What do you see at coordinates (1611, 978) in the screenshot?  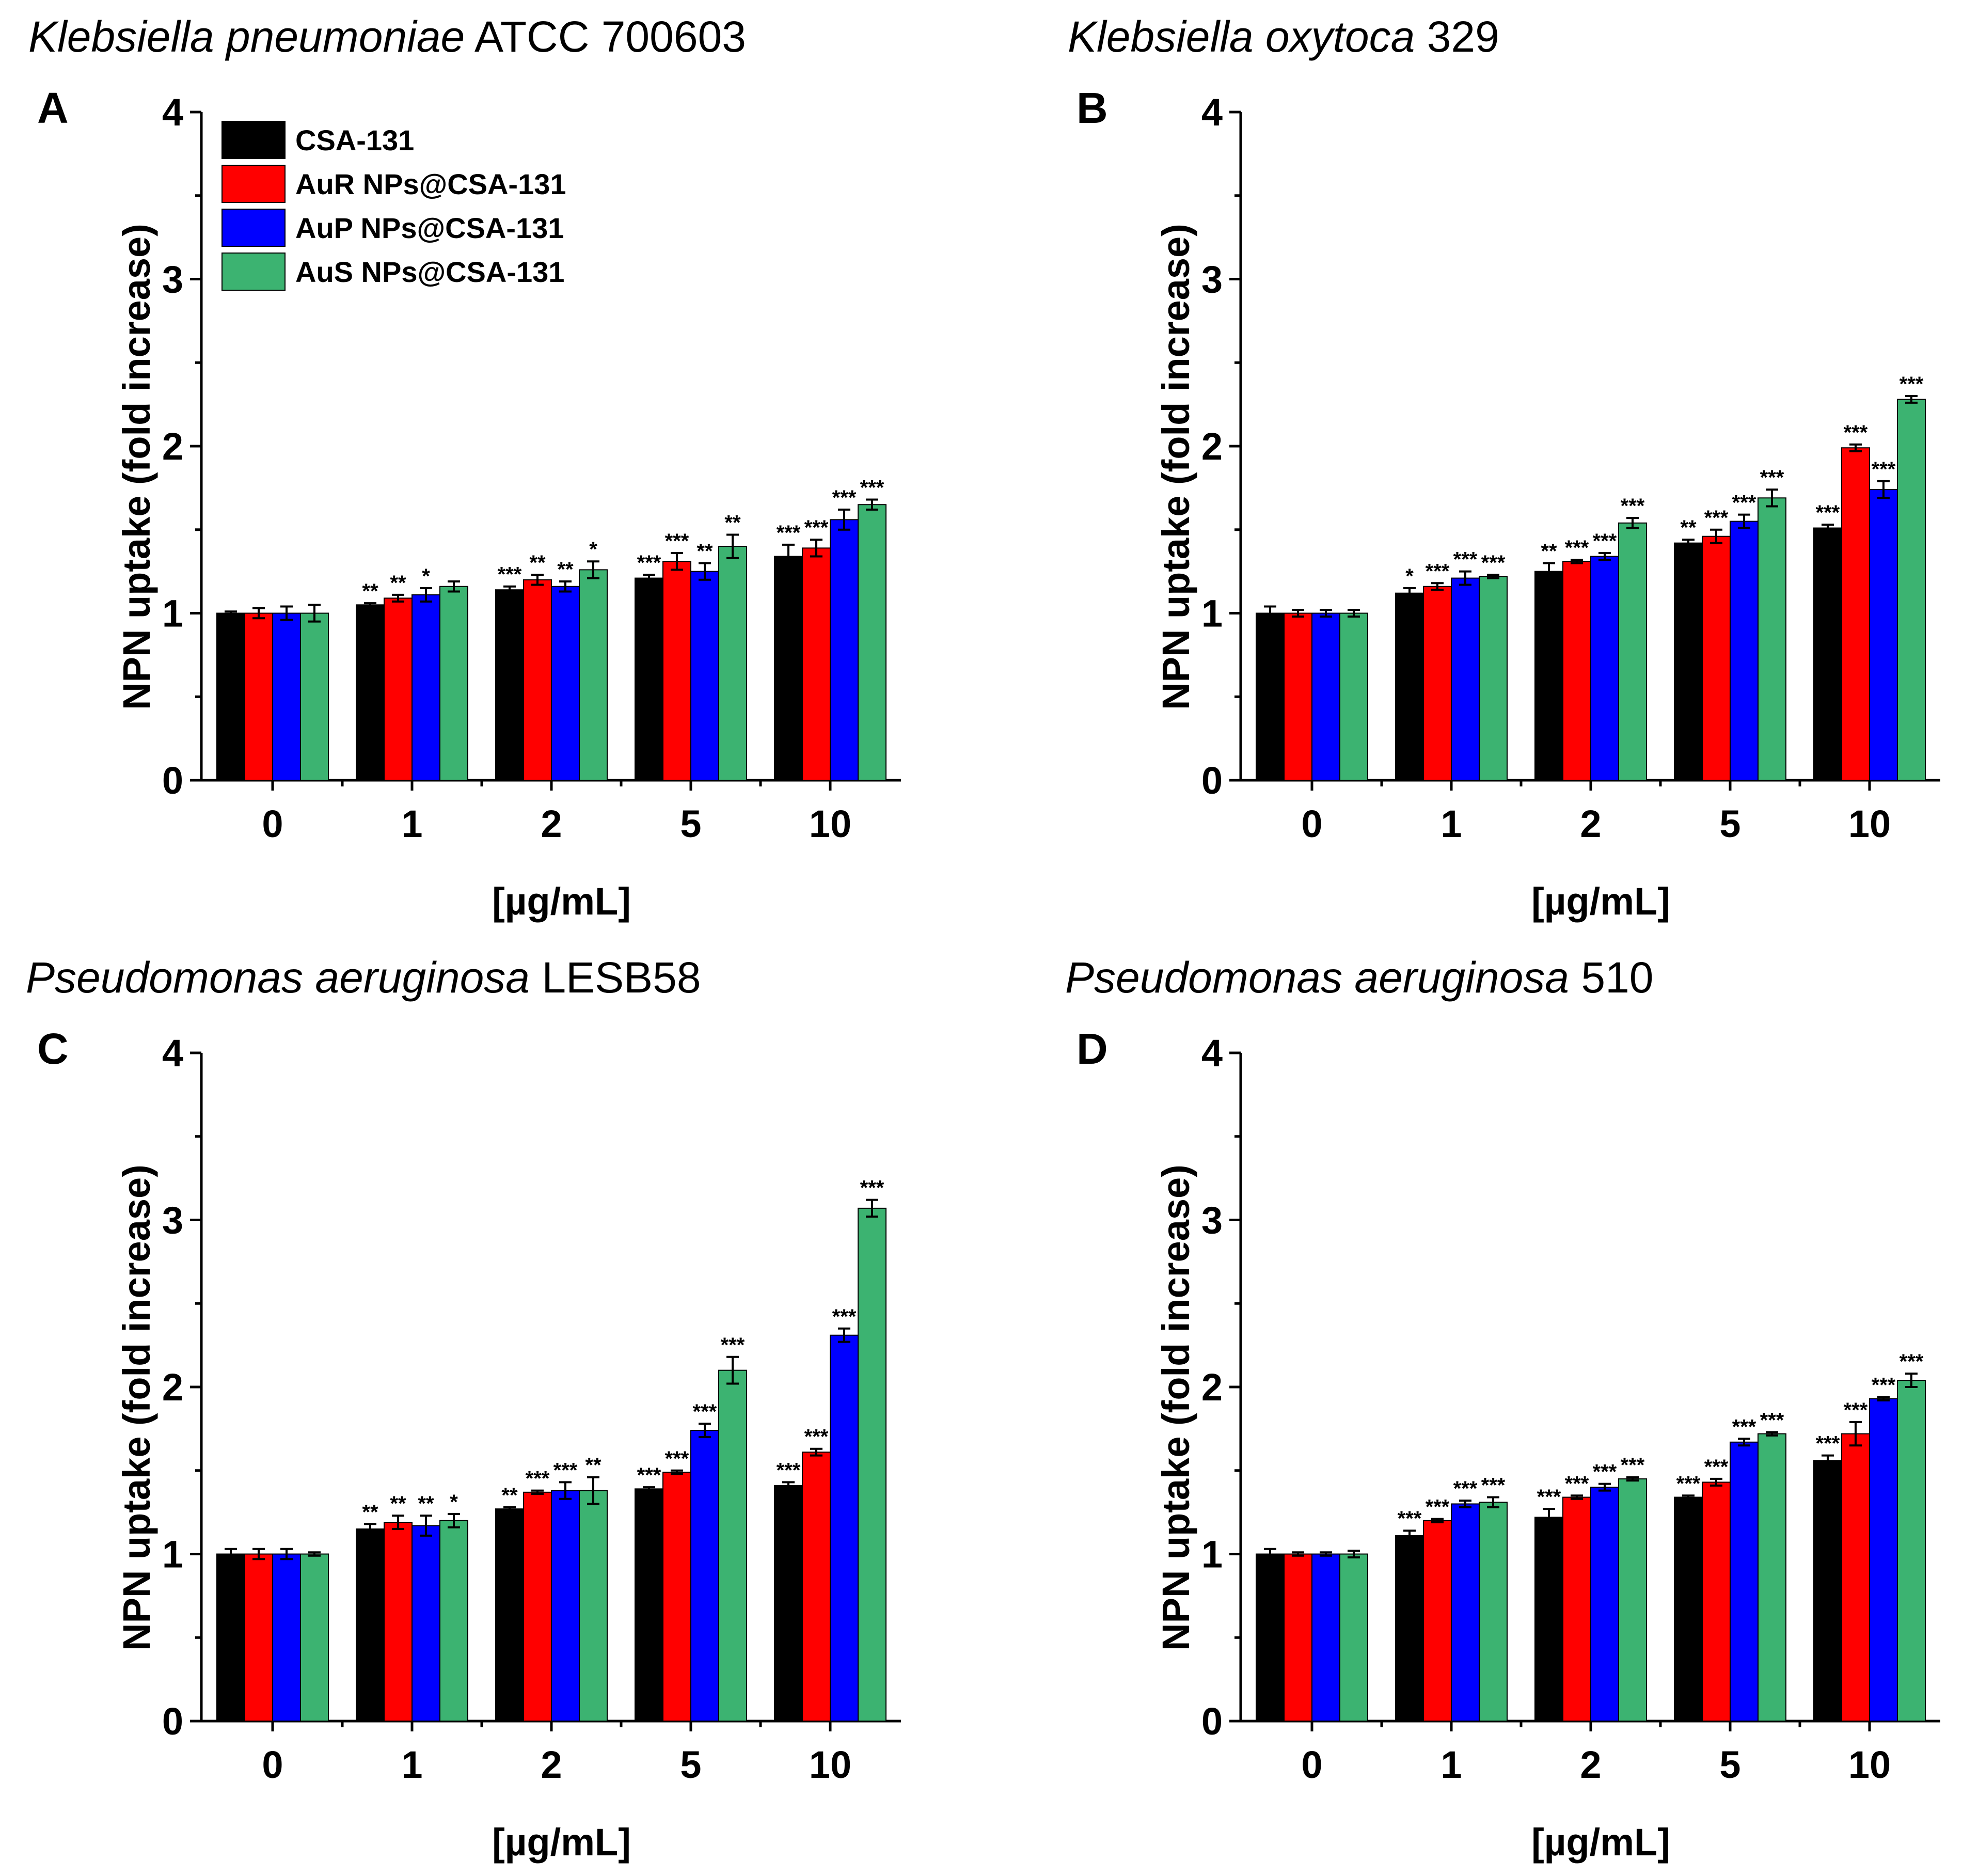 I see `panel-title-strain: 510` at bounding box center [1611, 978].